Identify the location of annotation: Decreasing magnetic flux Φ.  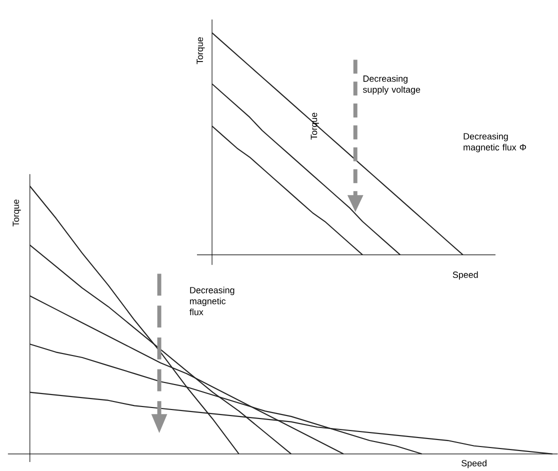
(495, 142).